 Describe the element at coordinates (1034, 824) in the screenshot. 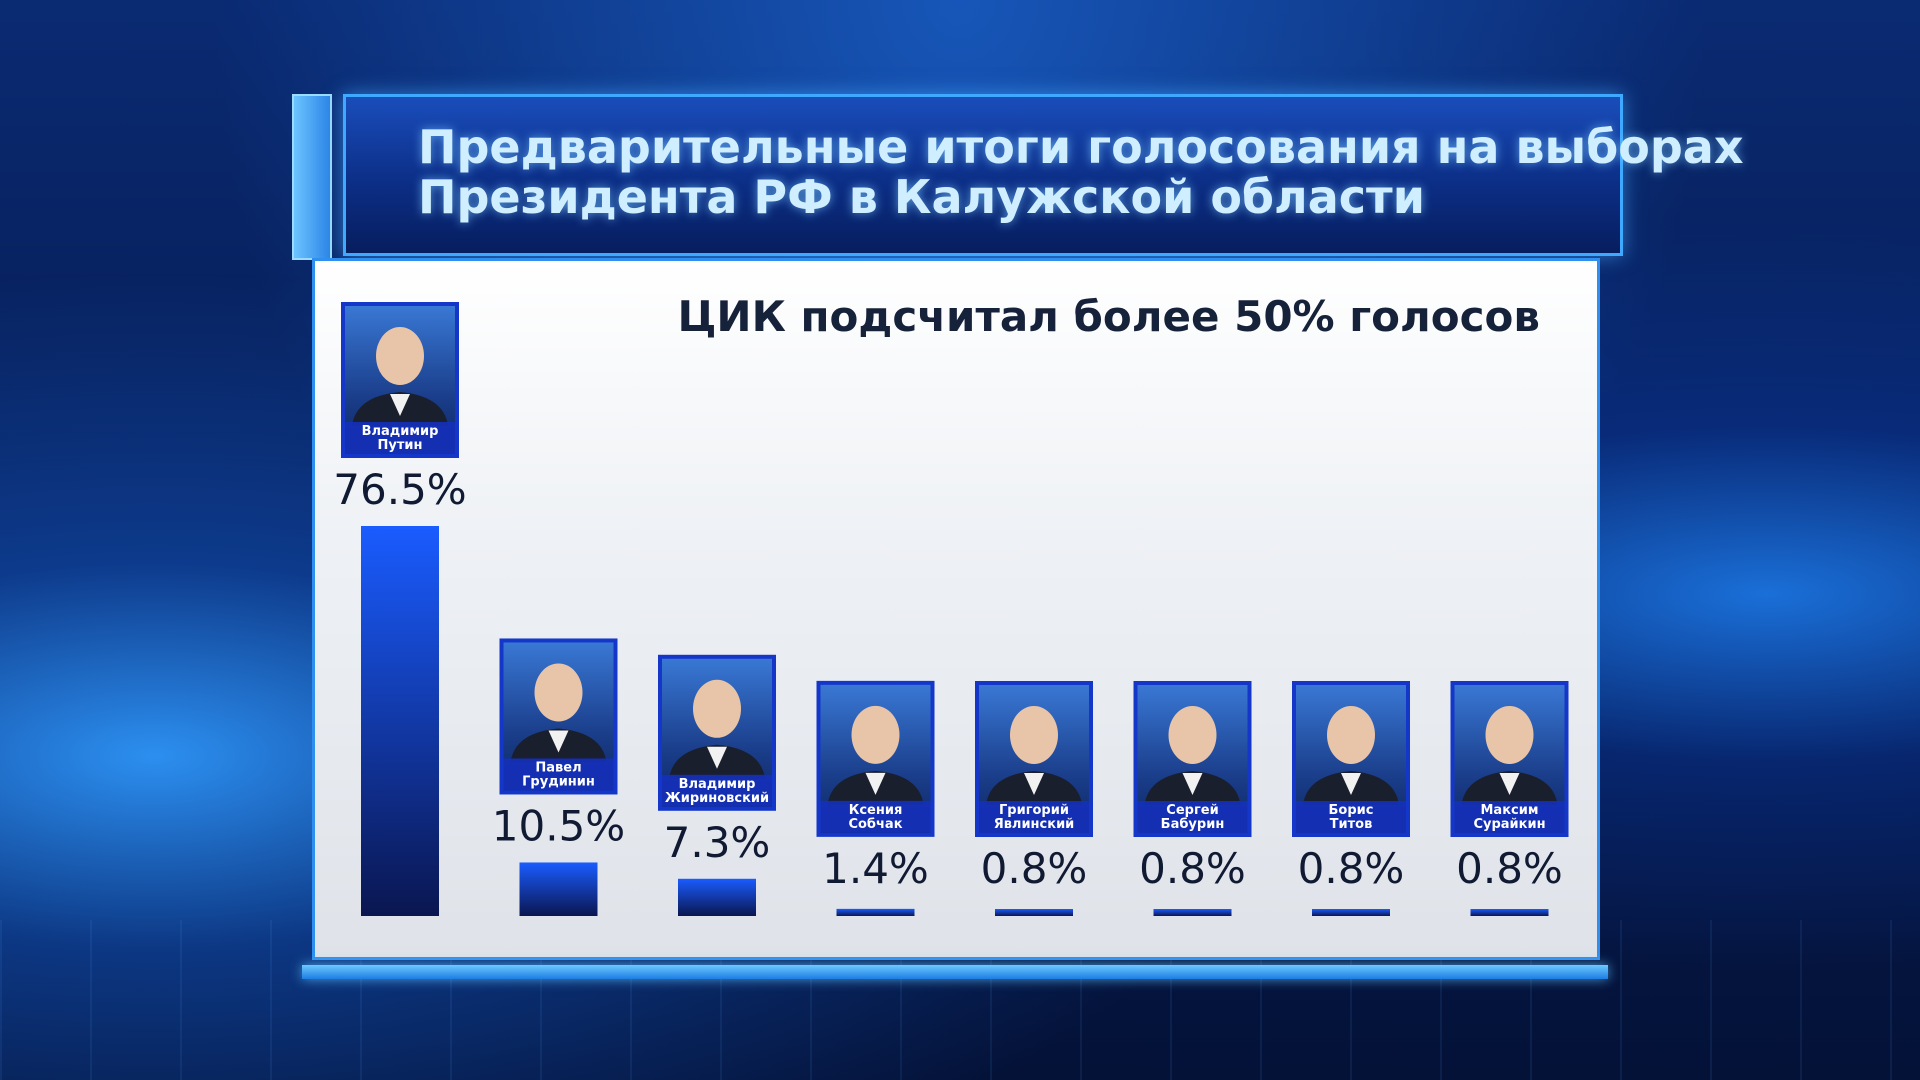

I see `candidate-name-5-line-2: Явлинский` at that location.